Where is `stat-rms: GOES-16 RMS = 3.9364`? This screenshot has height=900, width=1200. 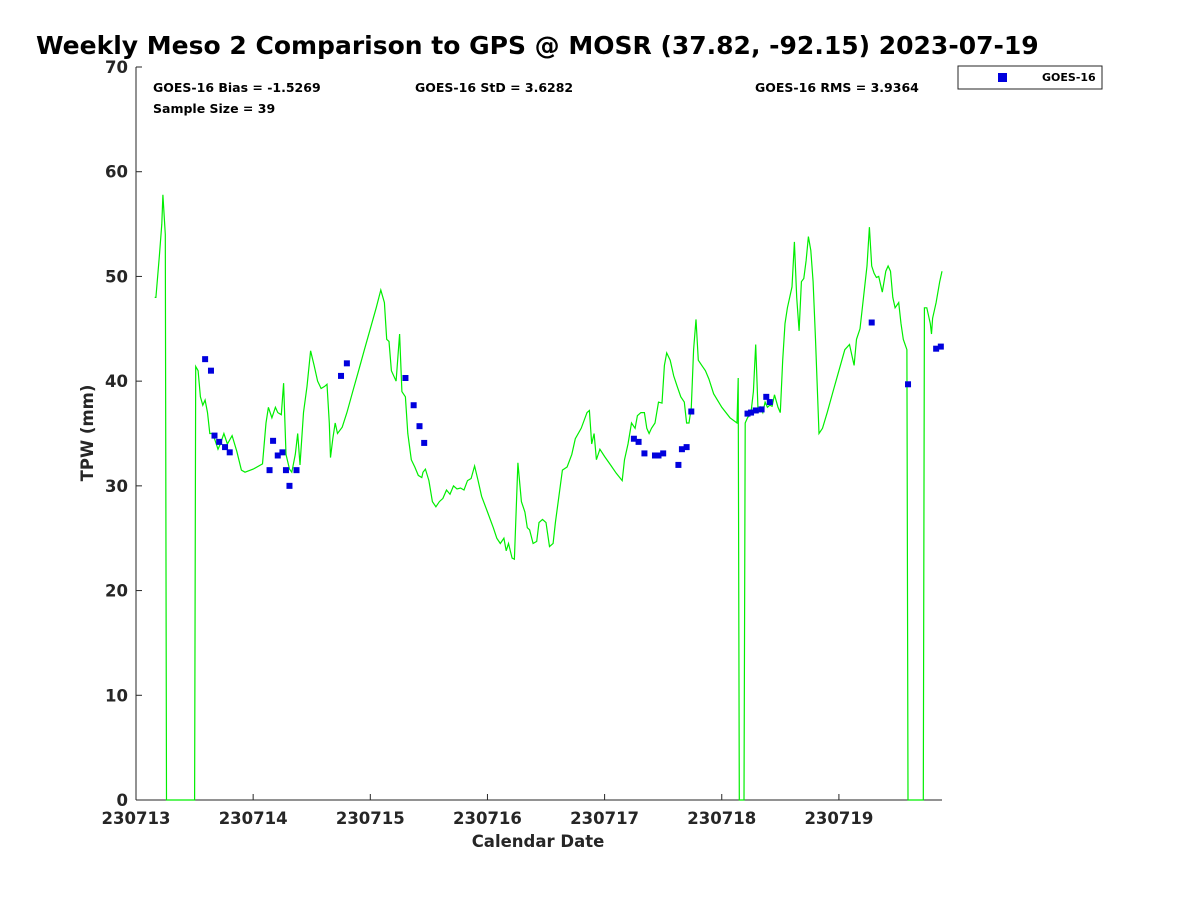
stat-rms: GOES-16 RMS = 3.9364 is located at coordinates (837, 87).